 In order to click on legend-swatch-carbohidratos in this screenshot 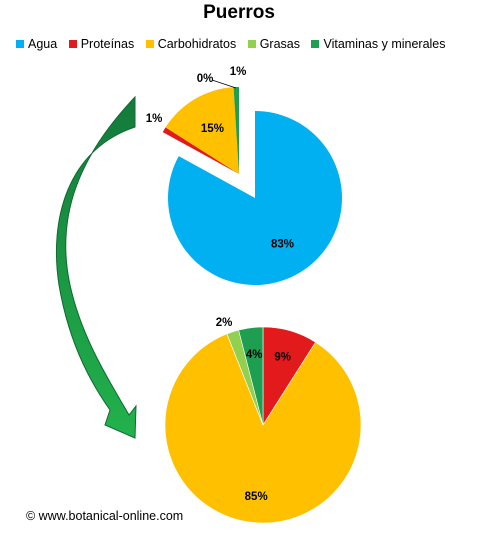, I will do `click(149, 44)`.